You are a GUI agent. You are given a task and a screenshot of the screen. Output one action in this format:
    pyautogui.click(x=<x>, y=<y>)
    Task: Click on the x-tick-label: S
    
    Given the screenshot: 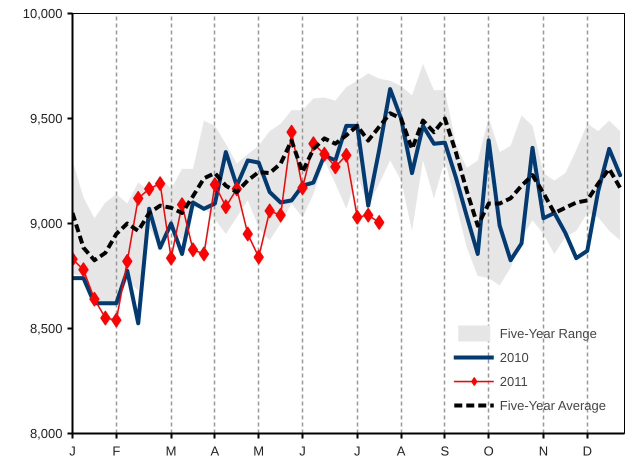 What is the action you would take?
    pyautogui.click(x=445, y=451)
    